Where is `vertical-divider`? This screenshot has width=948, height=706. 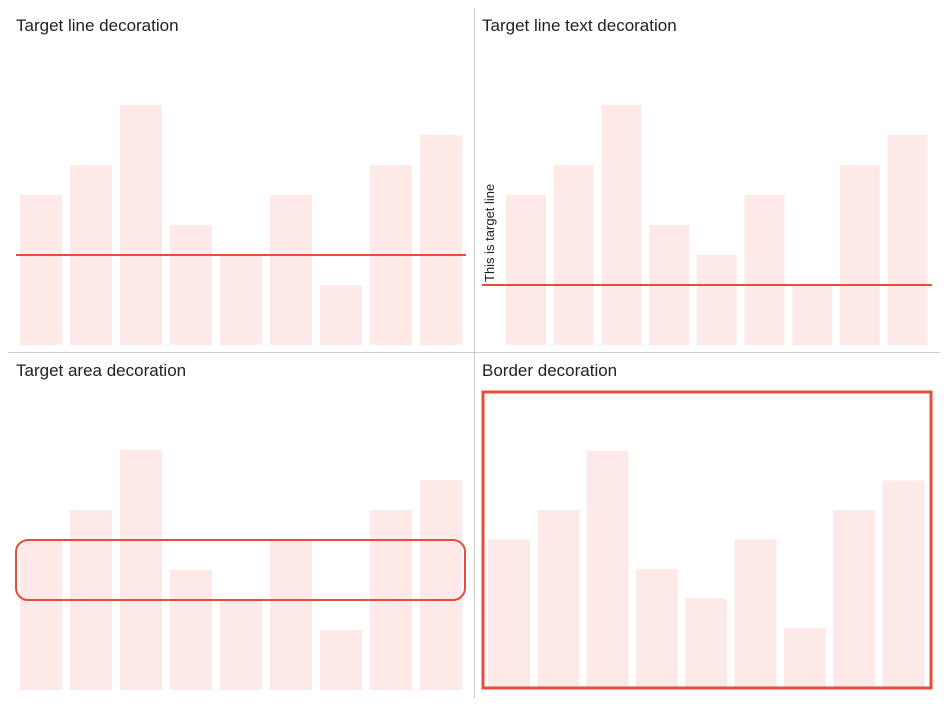 vertical-divider is located at coordinates (474, 353).